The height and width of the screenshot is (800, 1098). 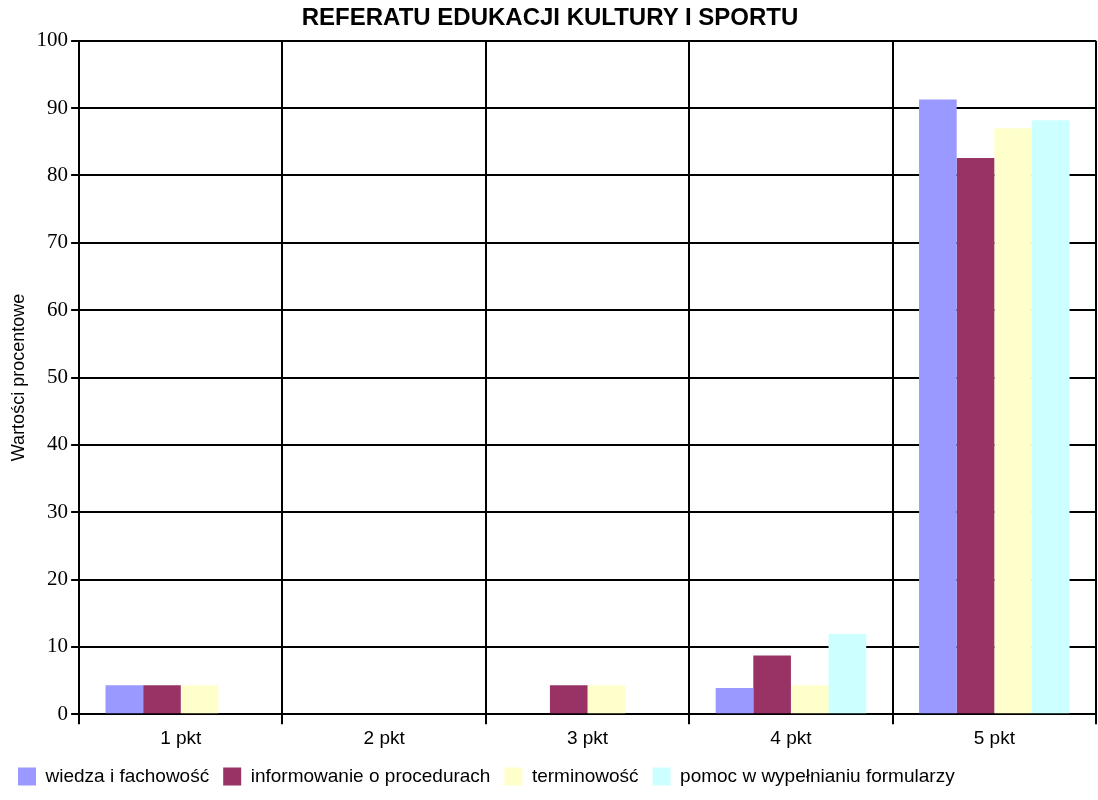 What do you see at coordinates (58, 106) in the screenshot?
I see `y-tick-label: 90` at bounding box center [58, 106].